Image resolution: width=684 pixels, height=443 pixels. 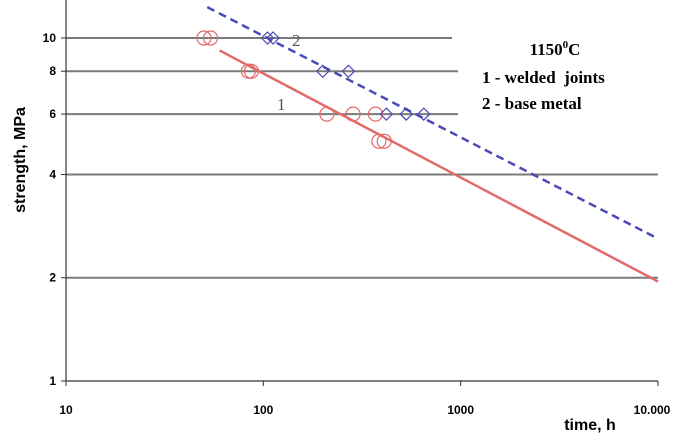 I want to click on y-tick-label: 8, so click(x=52, y=71).